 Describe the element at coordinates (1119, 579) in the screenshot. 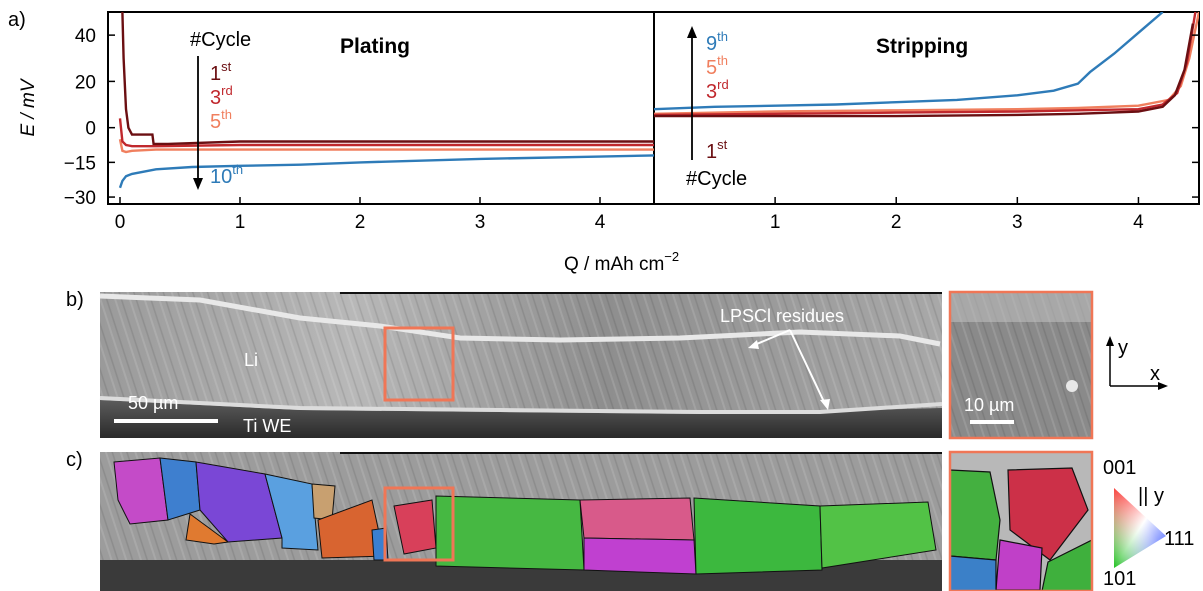

I see `ipf-key-101: 101` at that location.